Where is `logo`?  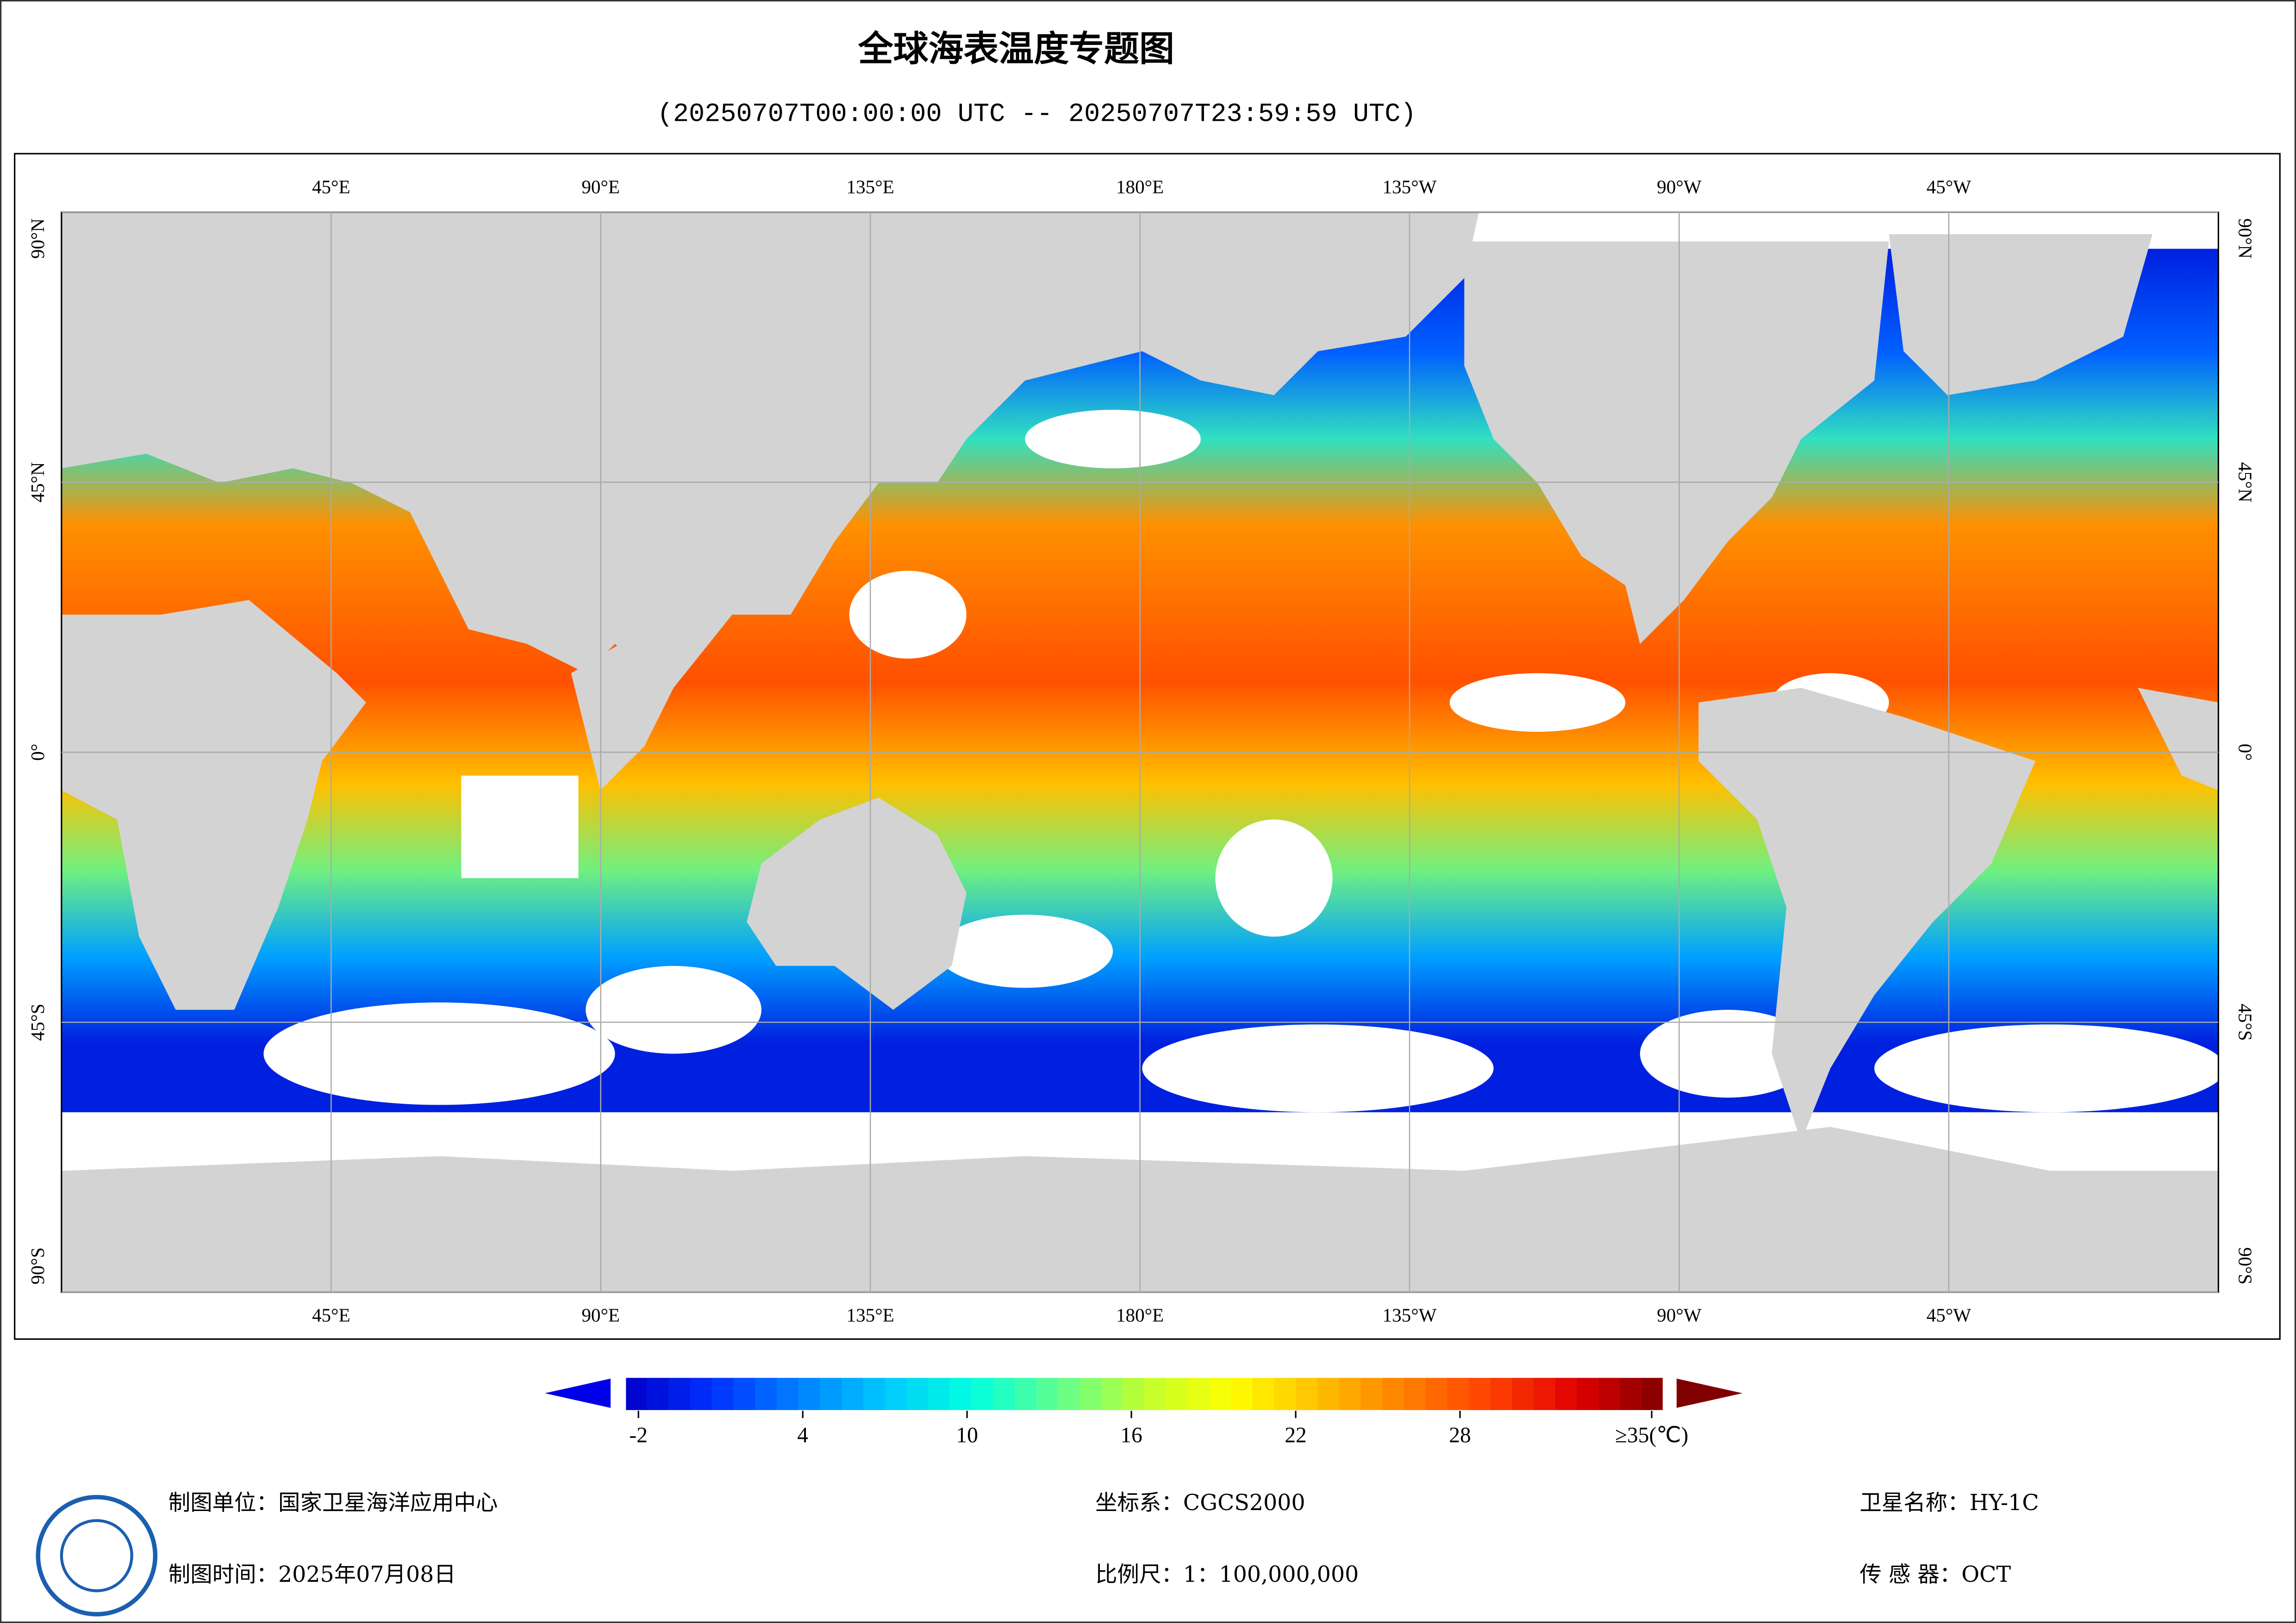 logo is located at coordinates (97, 1556).